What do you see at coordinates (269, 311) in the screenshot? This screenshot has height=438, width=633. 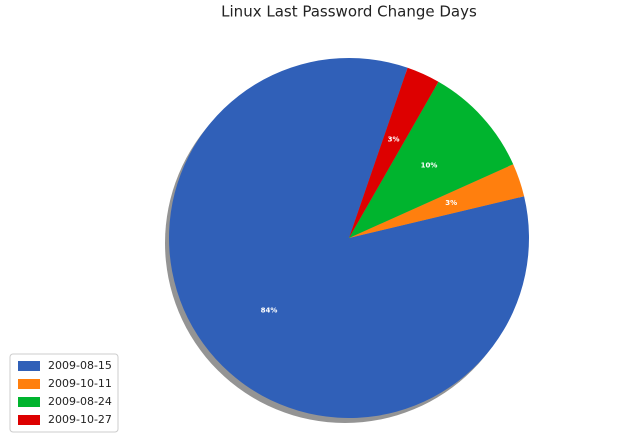 I see `slice-label: 84%` at bounding box center [269, 311].